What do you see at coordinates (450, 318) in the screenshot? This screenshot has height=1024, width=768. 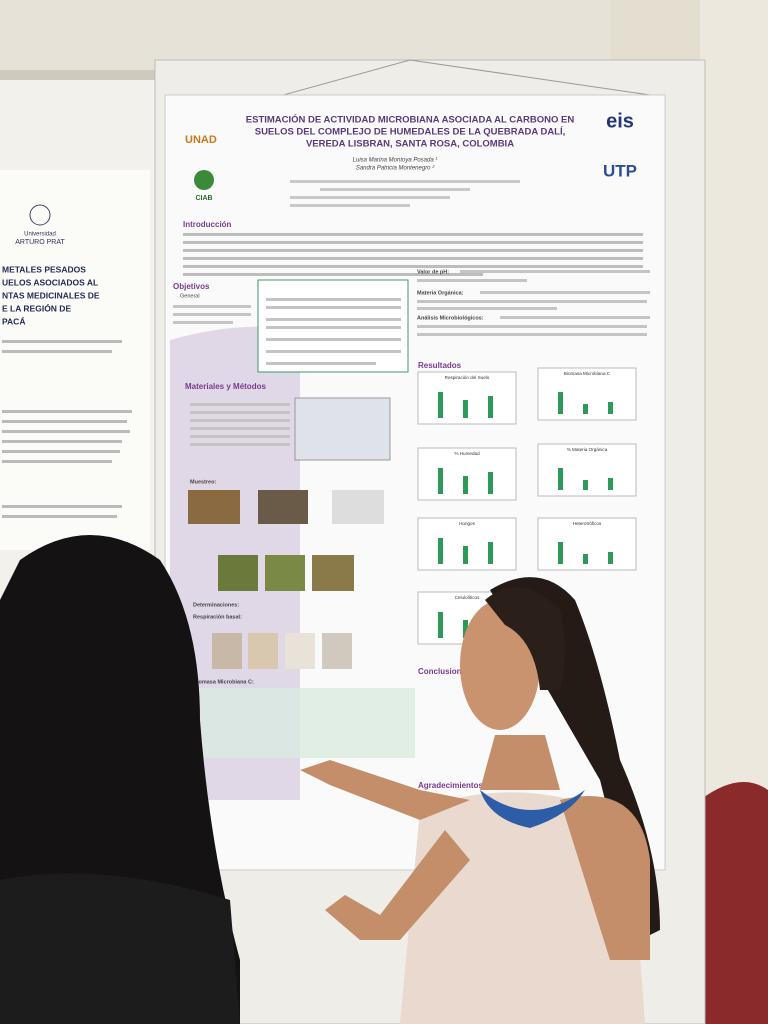 I see `subheading: Análisis Microbiológicos:` at bounding box center [450, 318].